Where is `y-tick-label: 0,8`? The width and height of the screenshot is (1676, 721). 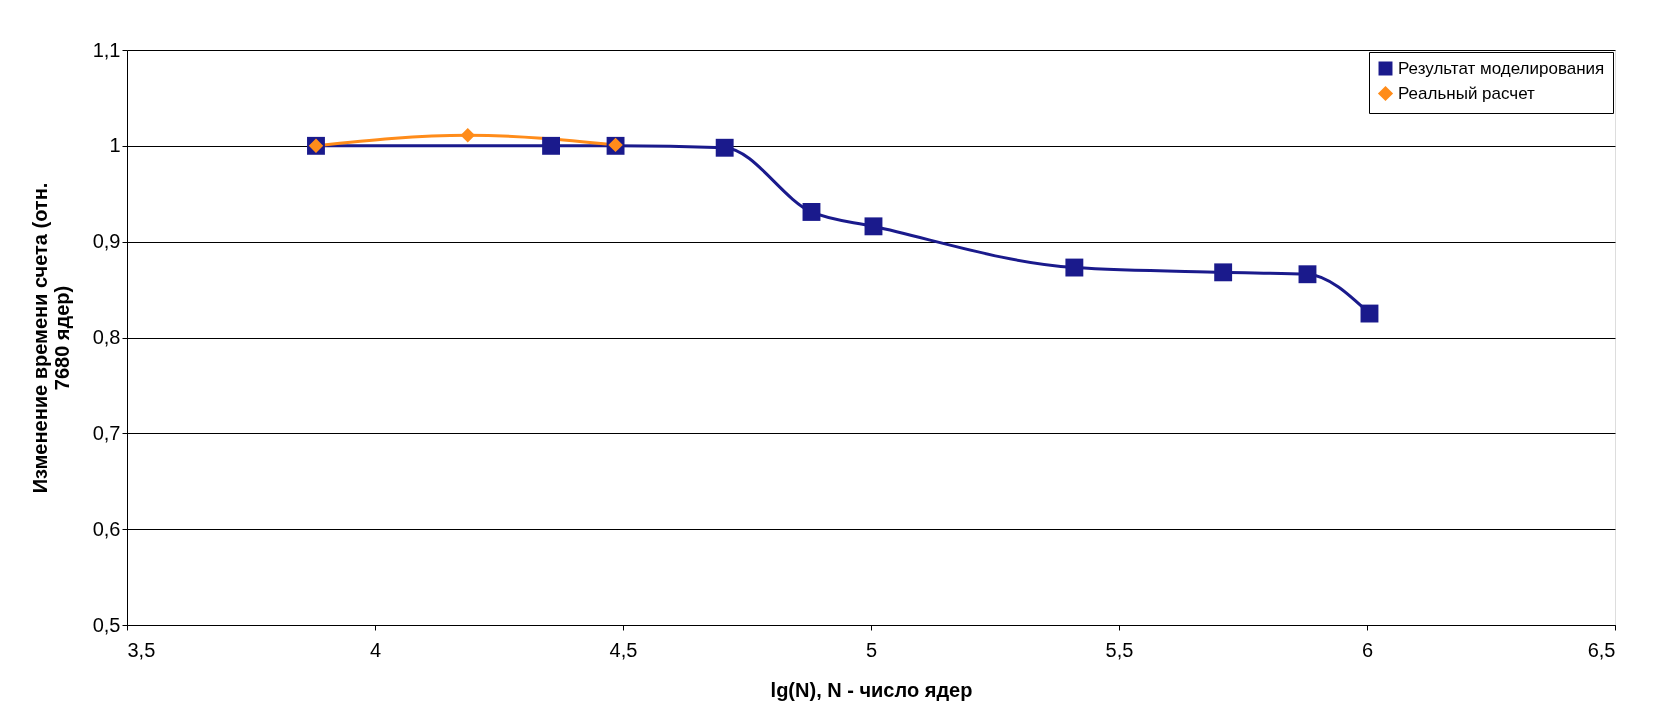
y-tick-label: 0,8 is located at coordinates (106, 337).